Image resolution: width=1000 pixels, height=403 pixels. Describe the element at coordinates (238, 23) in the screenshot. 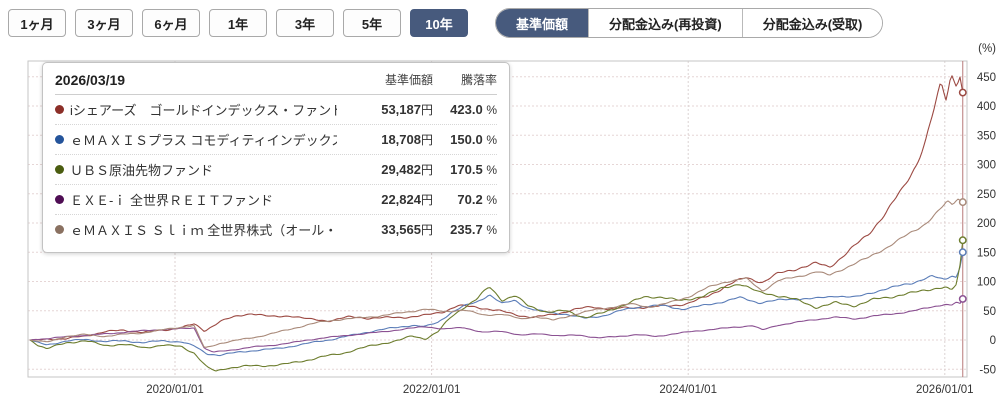

I see `period-button-1y: 1年` at that location.